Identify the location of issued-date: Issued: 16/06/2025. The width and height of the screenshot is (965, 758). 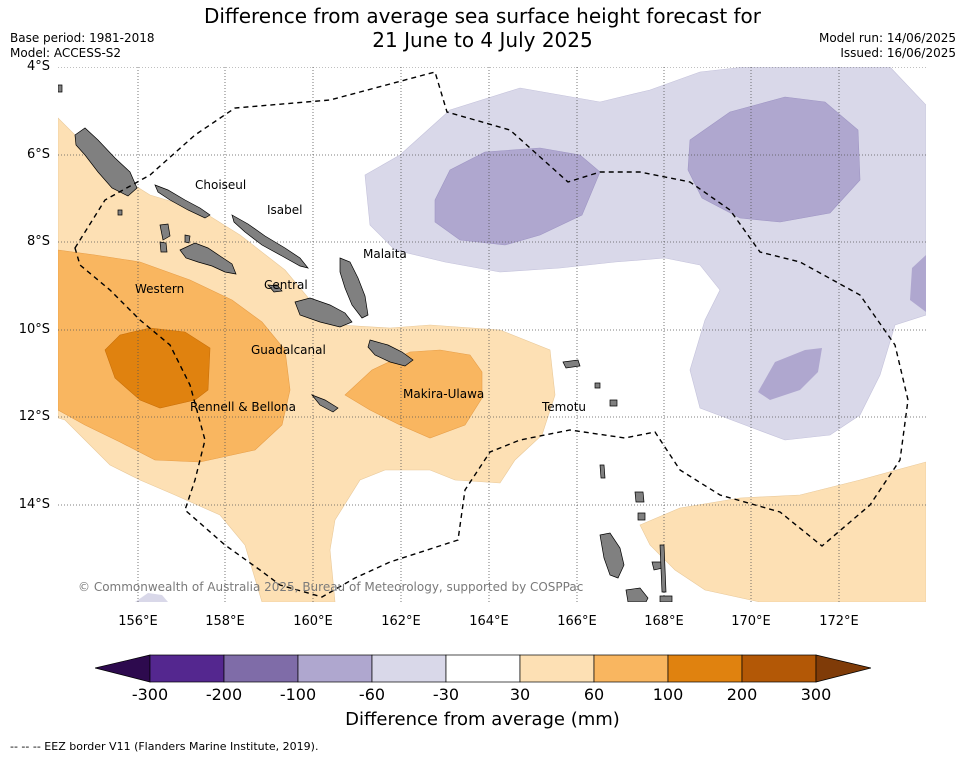
(898, 53).